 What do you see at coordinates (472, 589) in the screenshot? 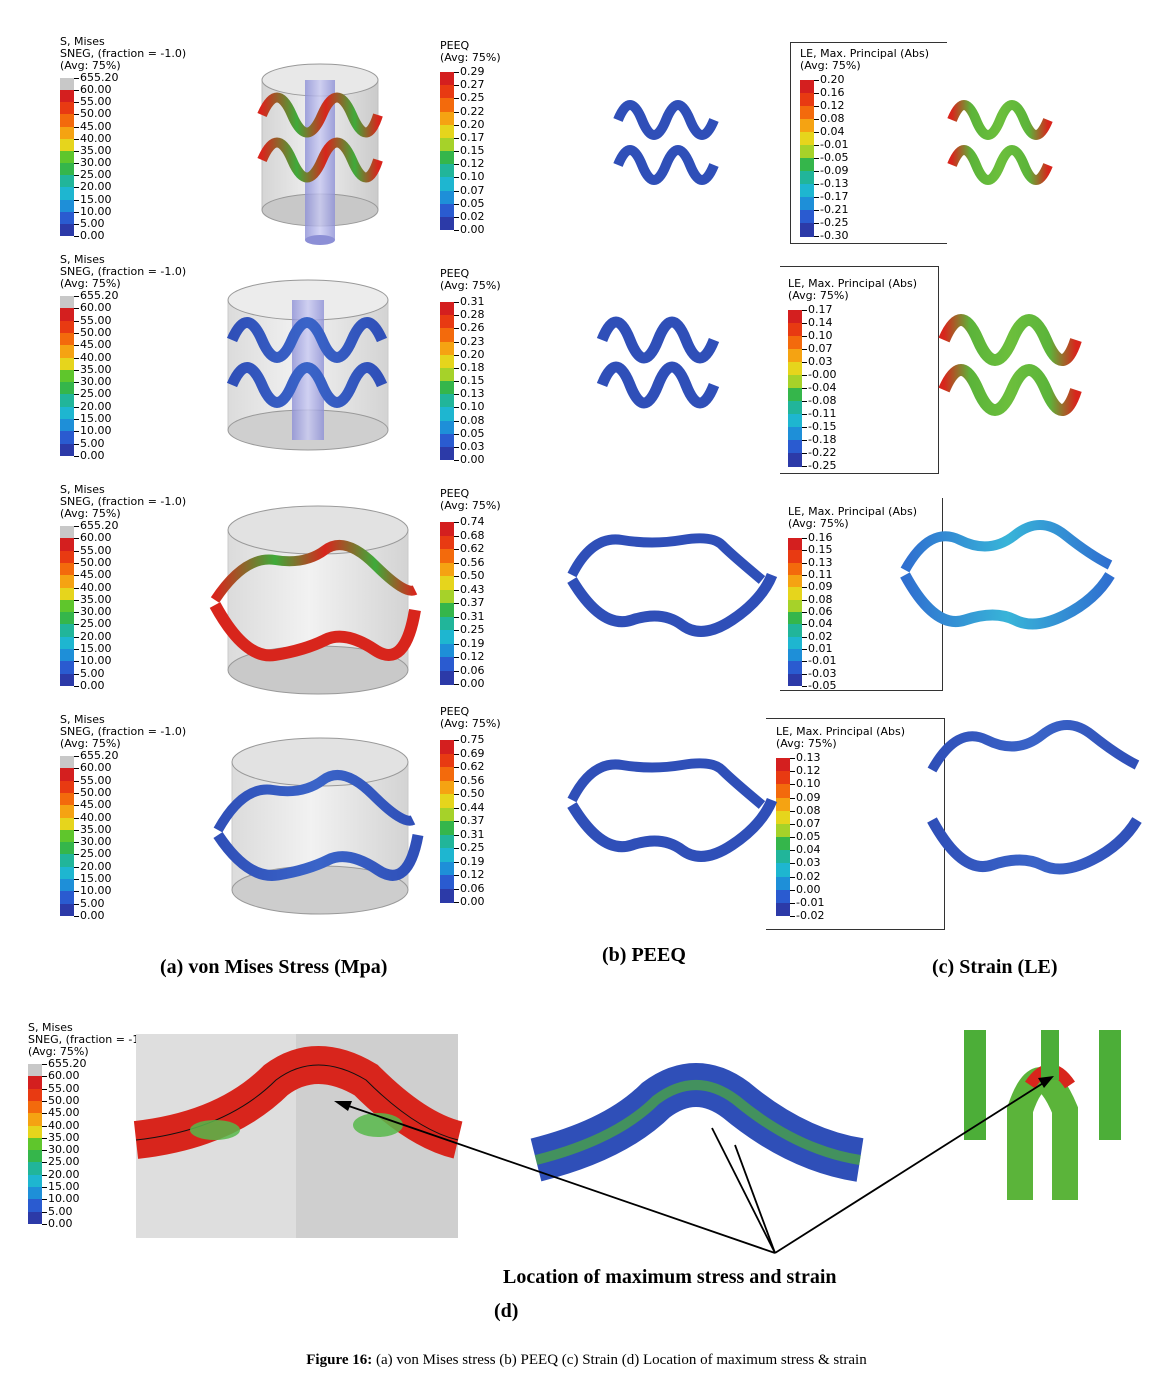
I see `colorbar-label: 0.43` at bounding box center [472, 589].